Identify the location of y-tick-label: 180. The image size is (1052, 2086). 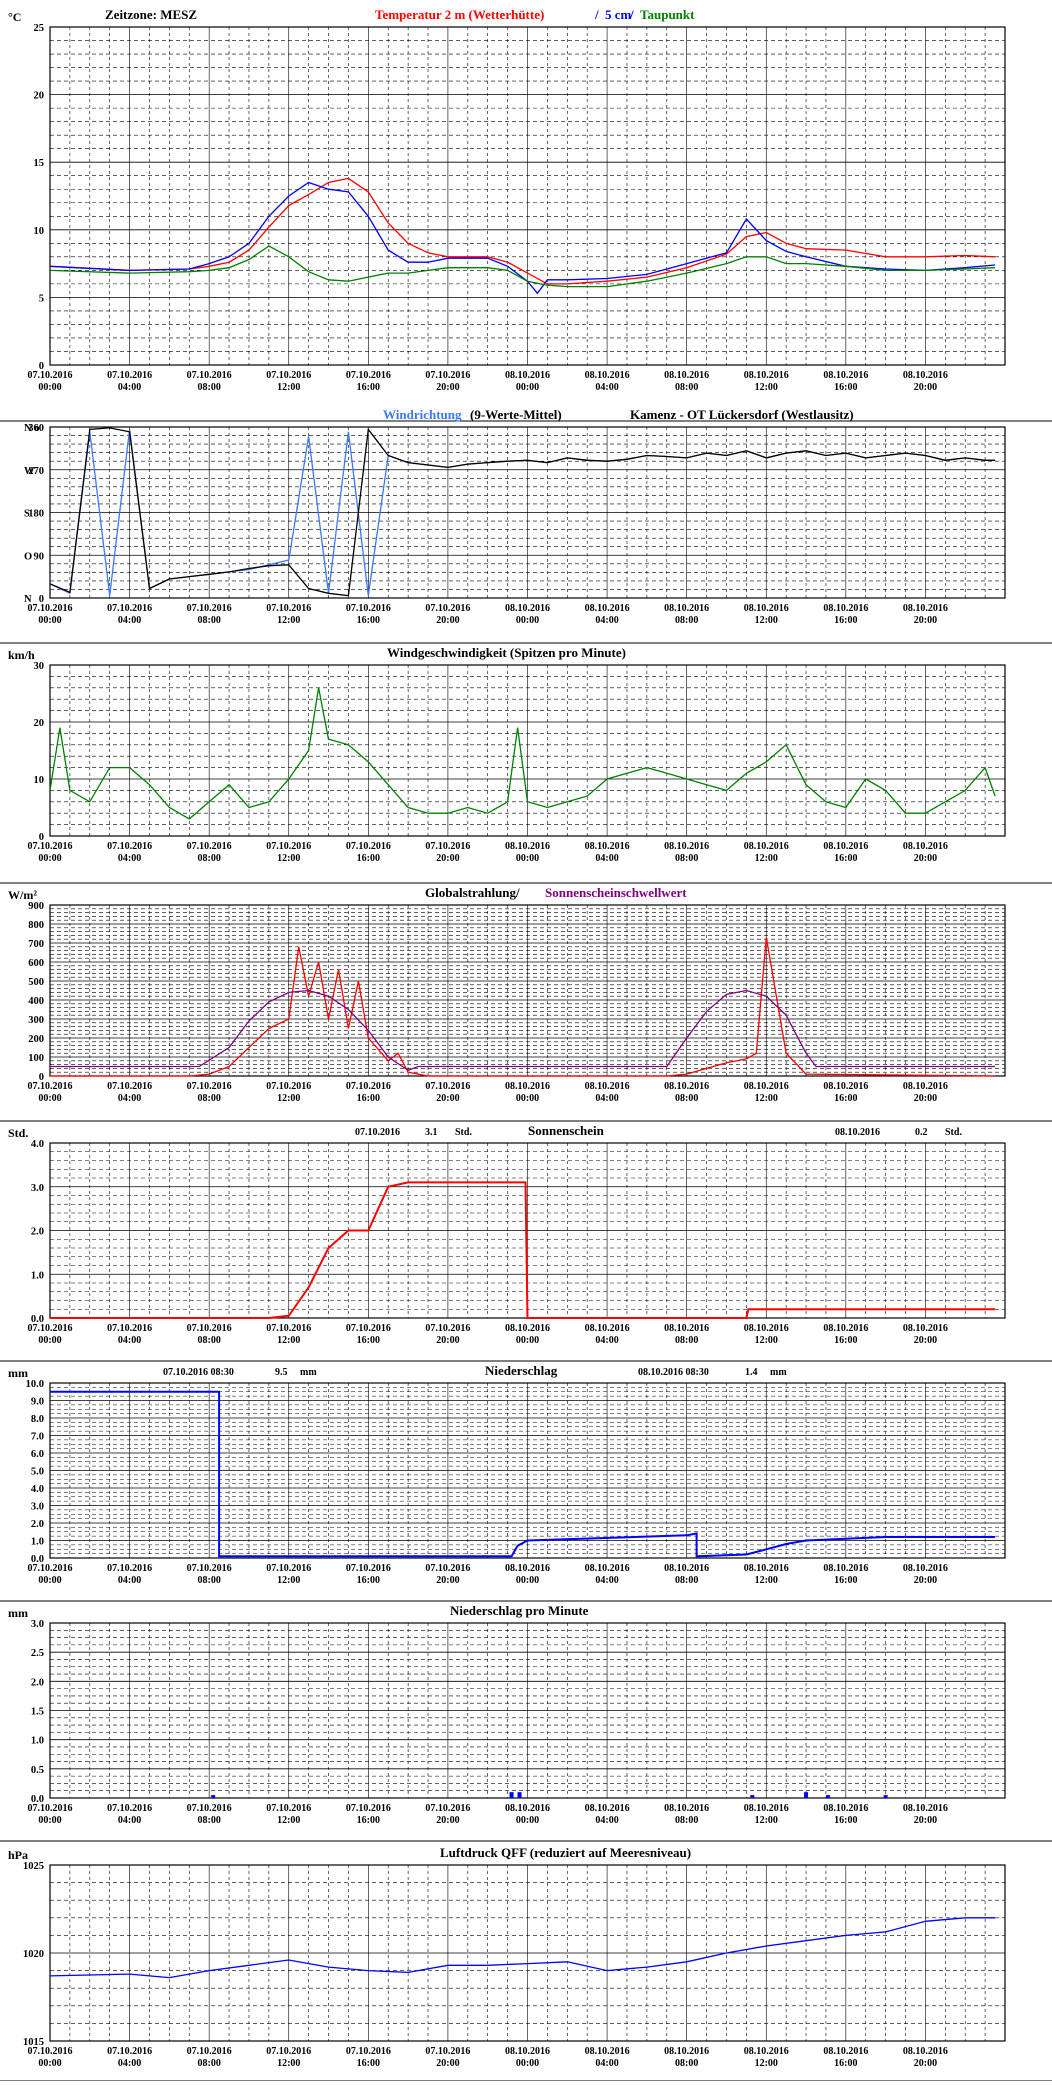
(36, 514).